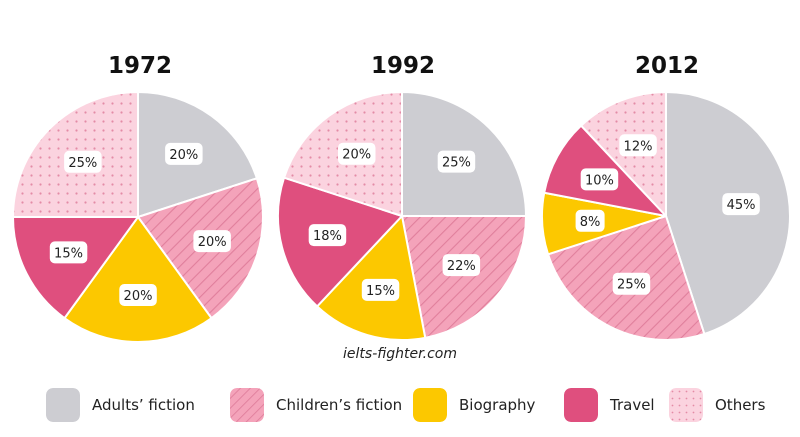 Image resolution: width=800 pixels, height=437 pixels. What do you see at coordinates (497, 405) in the screenshot?
I see `legend-label-biography: Biography` at bounding box center [497, 405].